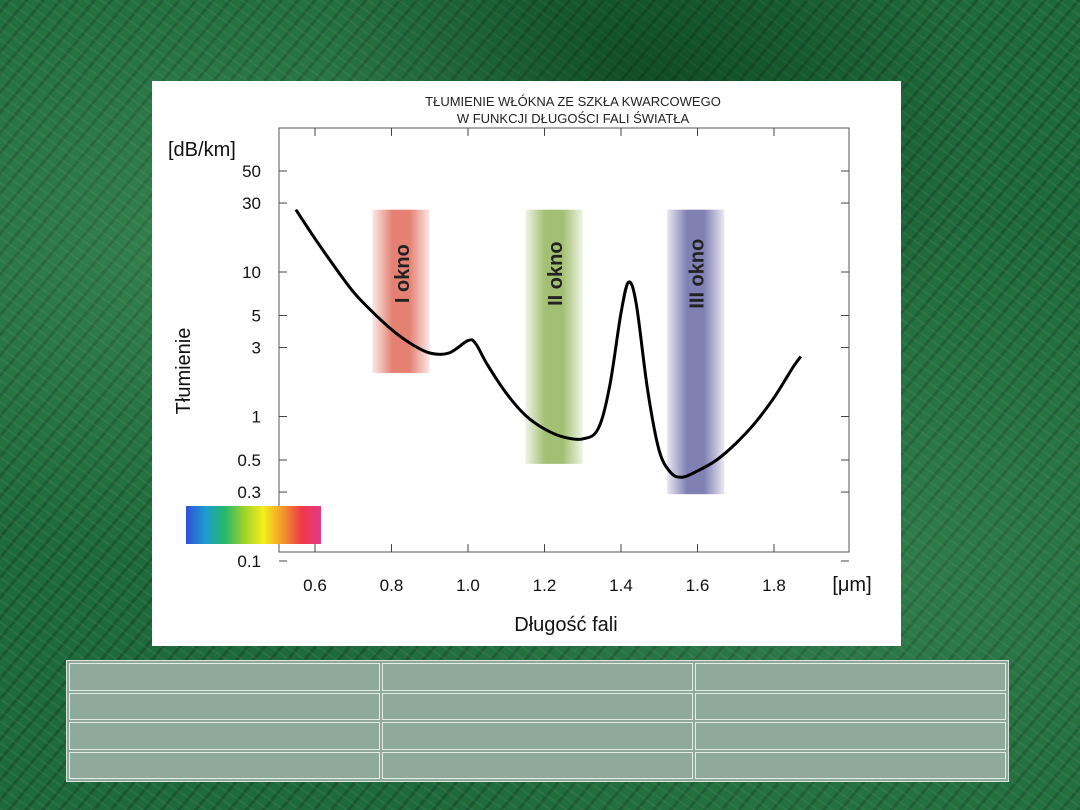 Image resolution: width=1080 pixels, height=810 pixels. I want to click on x-axis-label: Długość fali, so click(565, 625).